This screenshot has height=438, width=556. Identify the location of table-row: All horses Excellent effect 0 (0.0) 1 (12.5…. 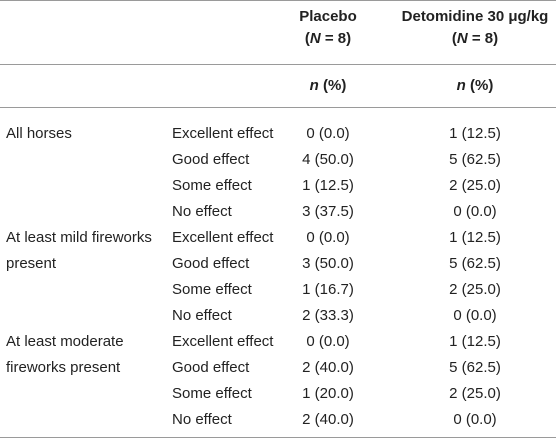
(278, 134).